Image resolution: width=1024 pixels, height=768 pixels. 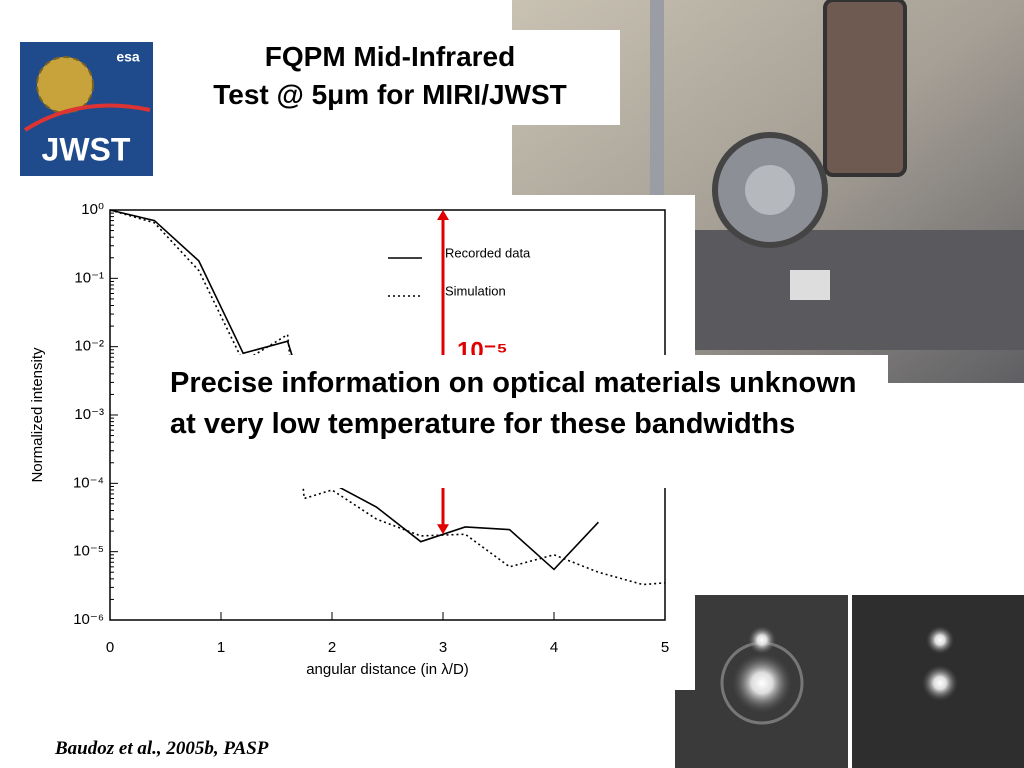 I want to click on legend-label: Recorded data, so click(x=488, y=252).